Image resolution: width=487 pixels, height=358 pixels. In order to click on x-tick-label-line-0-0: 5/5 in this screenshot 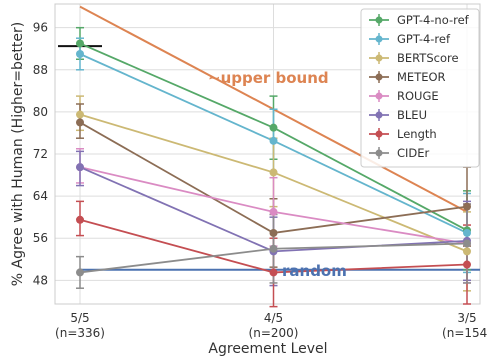, I will do `click(79, 318)`.